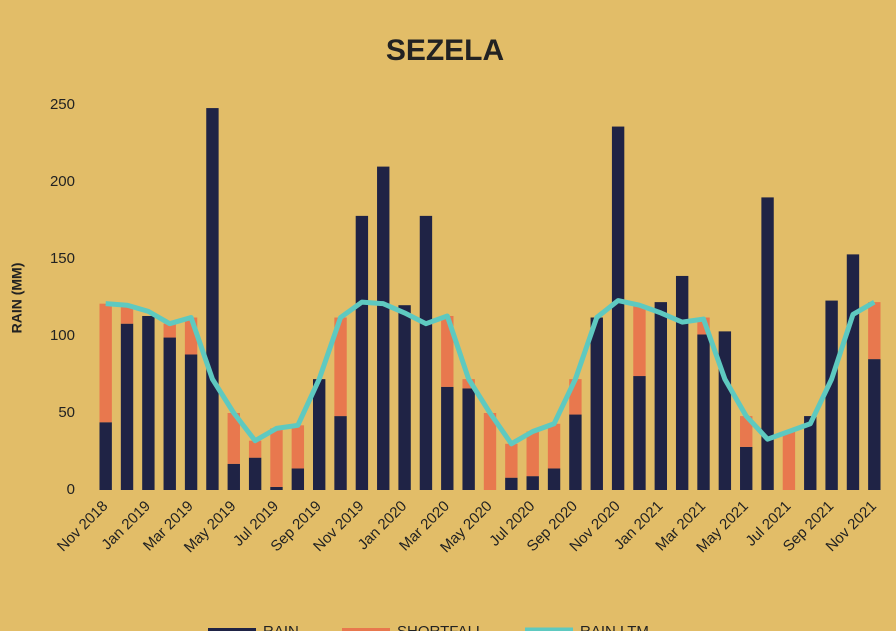 The width and height of the screenshot is (896, 631). Describe the element at coordinates (440, 627) in the screenshot. I see `legend-label: SHORTFALL` at that location.